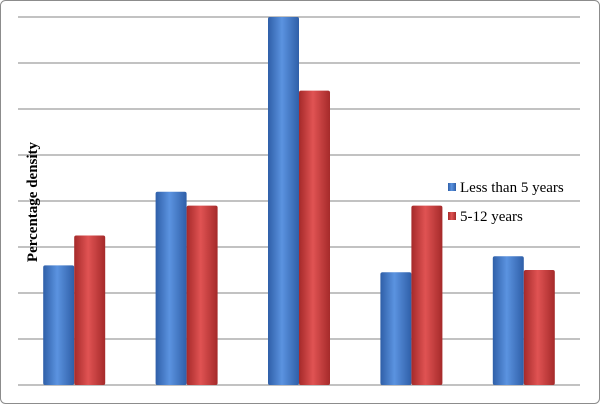 The width and height of the screenshot is (601, 410). What do you see at coordinates (491, 217) in the screenshot?
I see `legend-label-series-2: 5-12 years` at bounding box center [491, 217].